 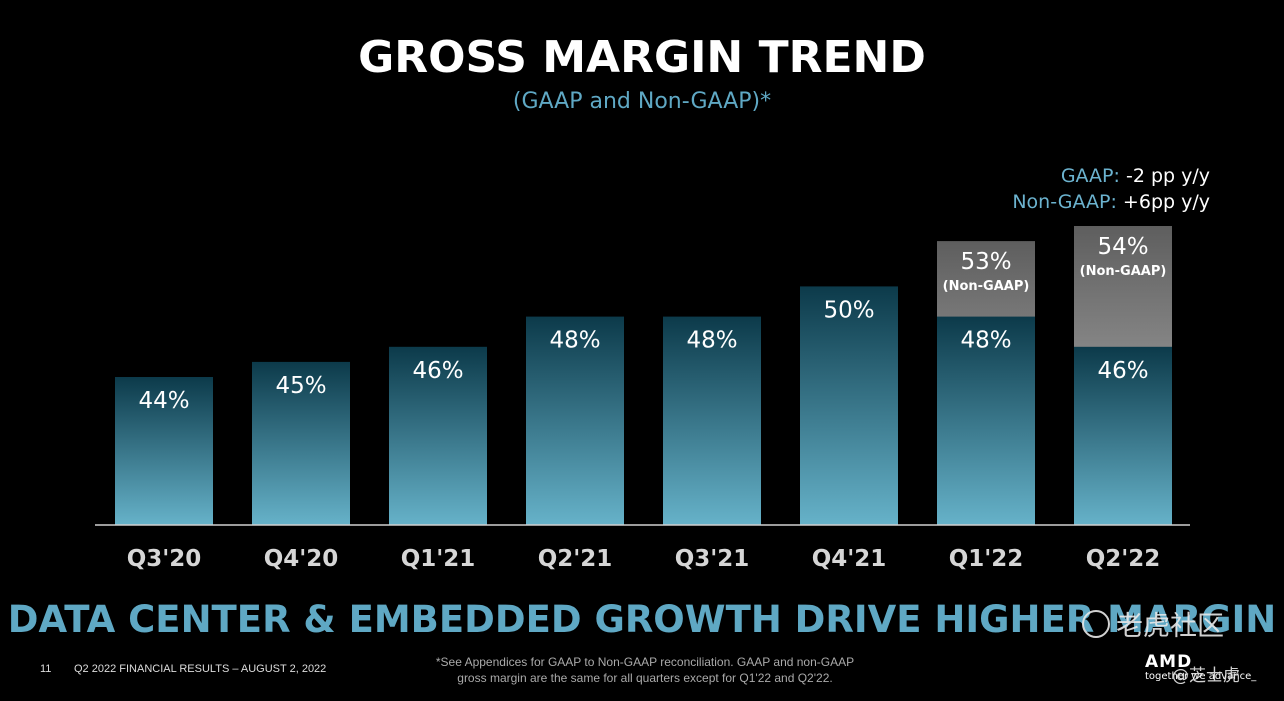 I want to click on nongaap-change-label: Non-GAAP:, so click(x=1064, y=202).